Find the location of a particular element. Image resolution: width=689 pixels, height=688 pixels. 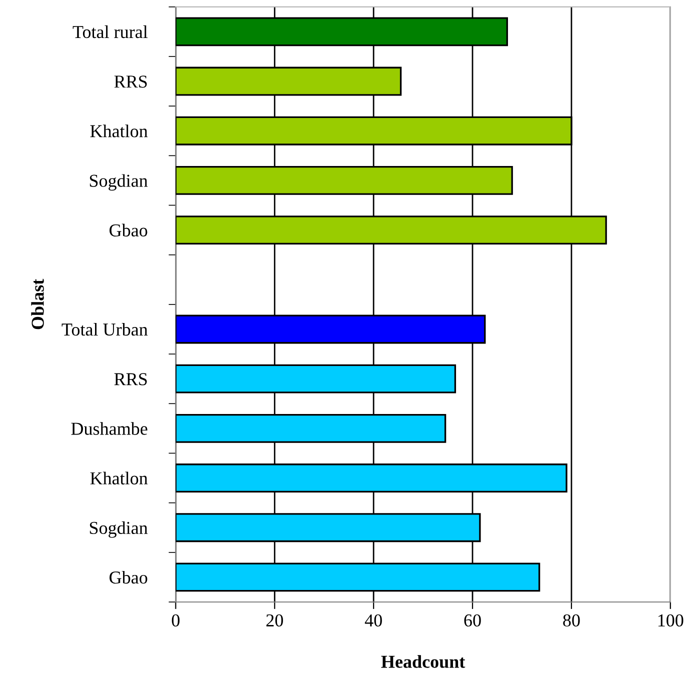

x-tick-label: 60 is located at coordinates (472, 620).